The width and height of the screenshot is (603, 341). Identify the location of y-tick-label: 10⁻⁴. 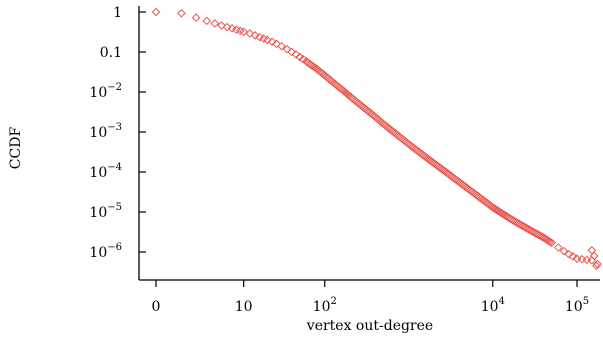
(105, 171).